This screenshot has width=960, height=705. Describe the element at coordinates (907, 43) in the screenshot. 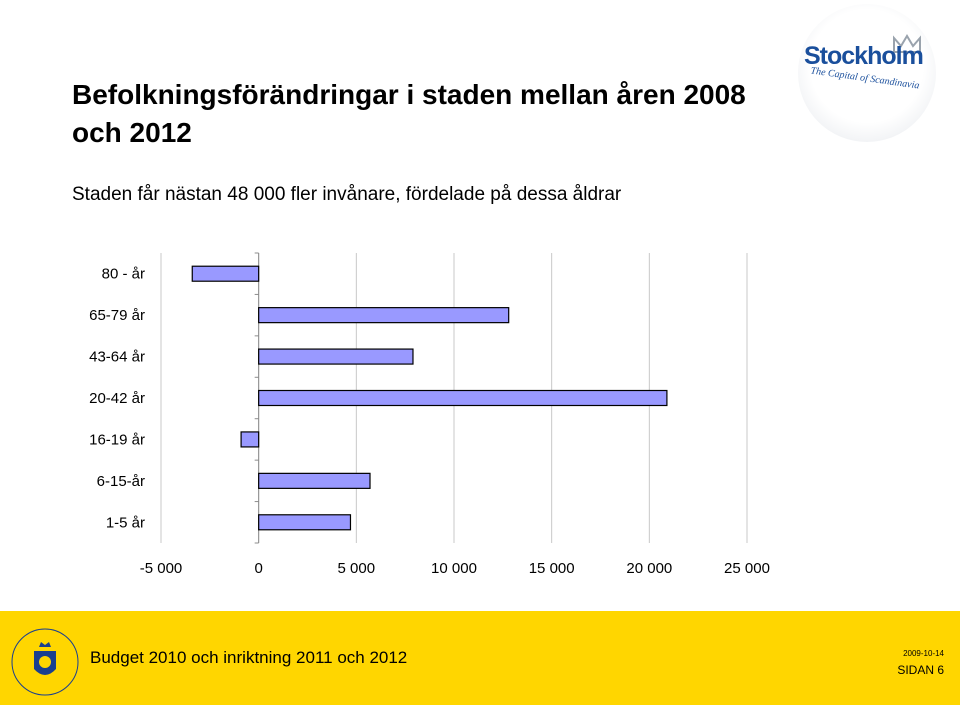

I see `crown-icon` at that location.